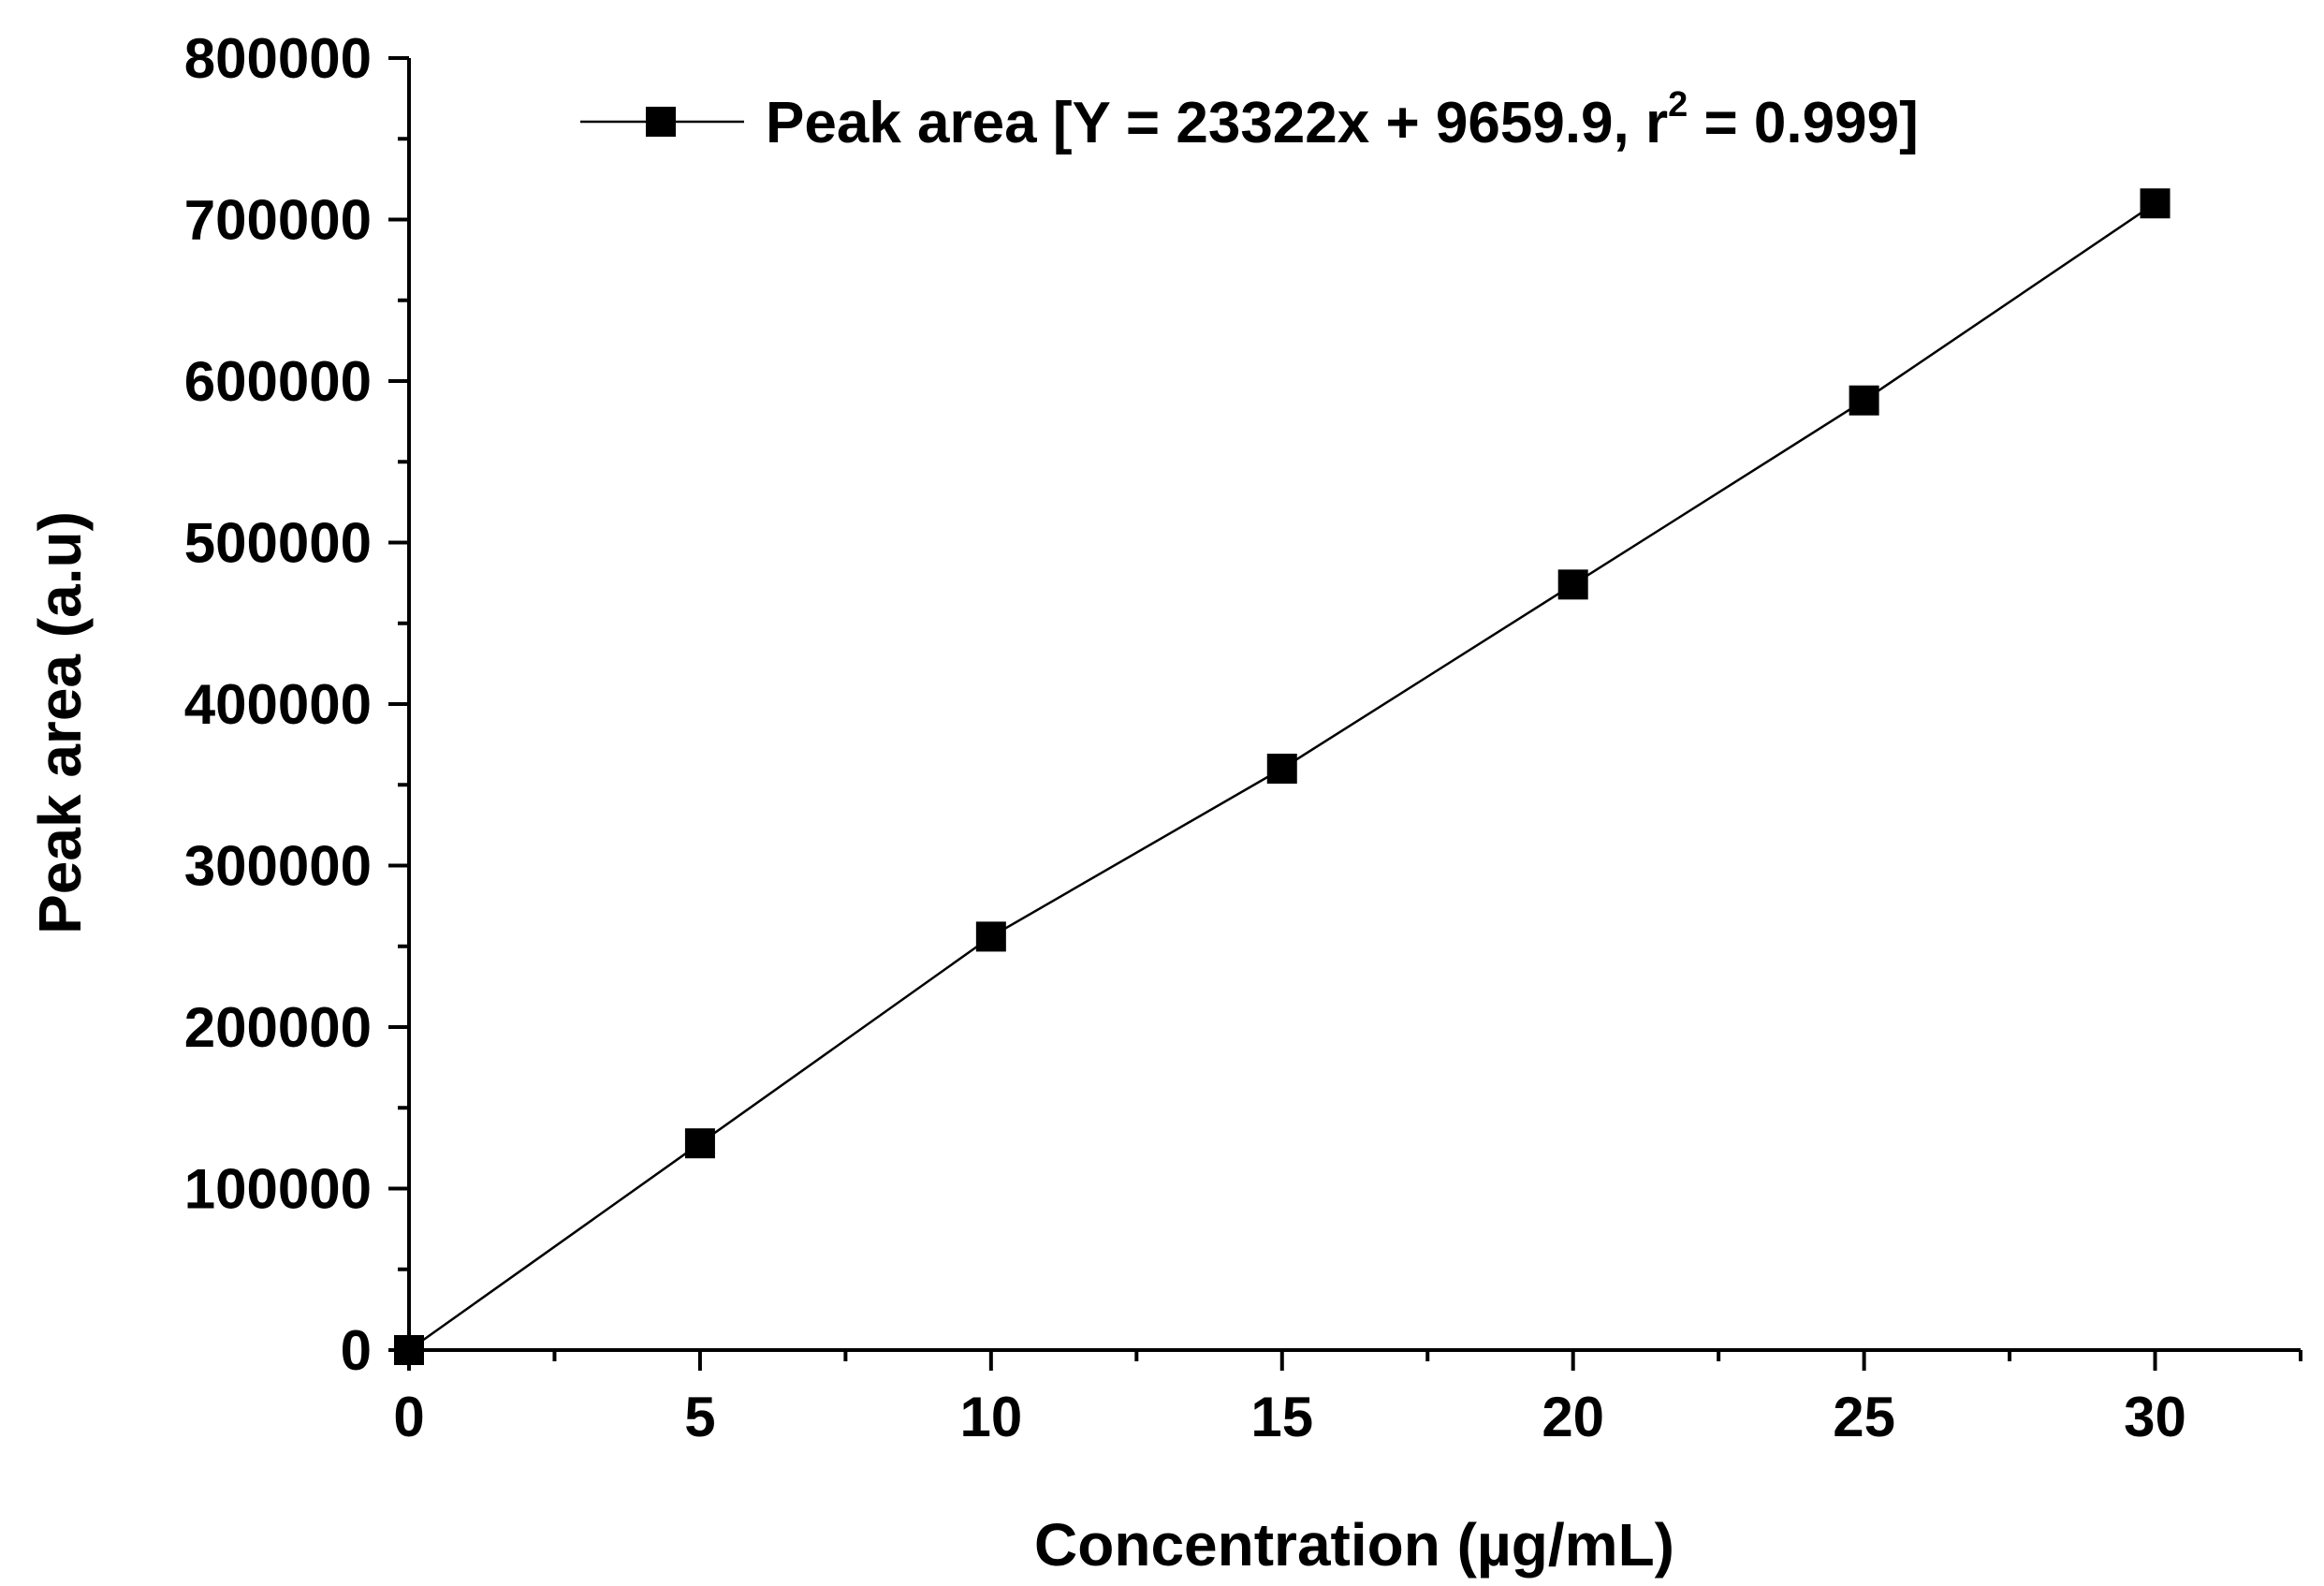  Describe the element at coordinates (1803, 123) in the screenshot. I see `legend-label-tail: = 0.999]` at that location.